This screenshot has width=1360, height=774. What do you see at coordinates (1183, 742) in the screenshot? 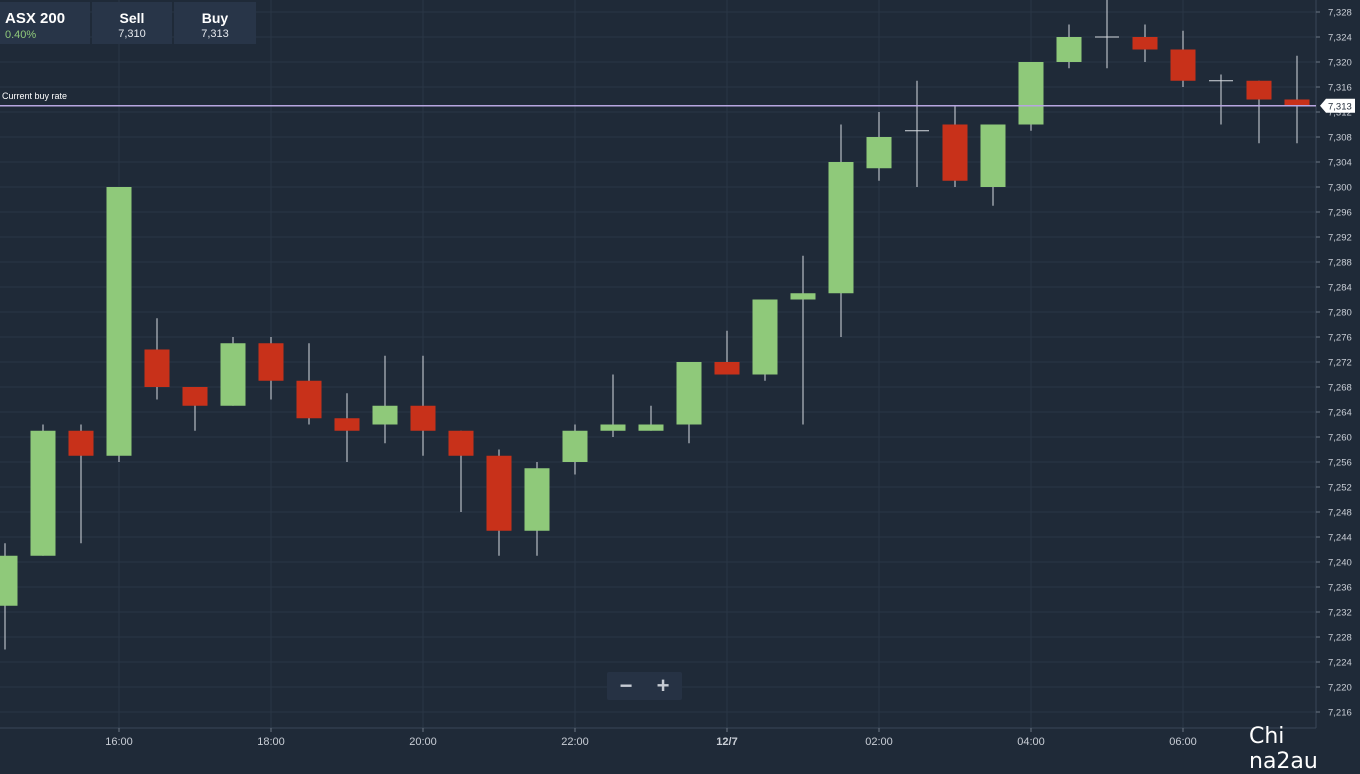
I see `x-tick-label: 06:00` at bounding box center [1183, 742].